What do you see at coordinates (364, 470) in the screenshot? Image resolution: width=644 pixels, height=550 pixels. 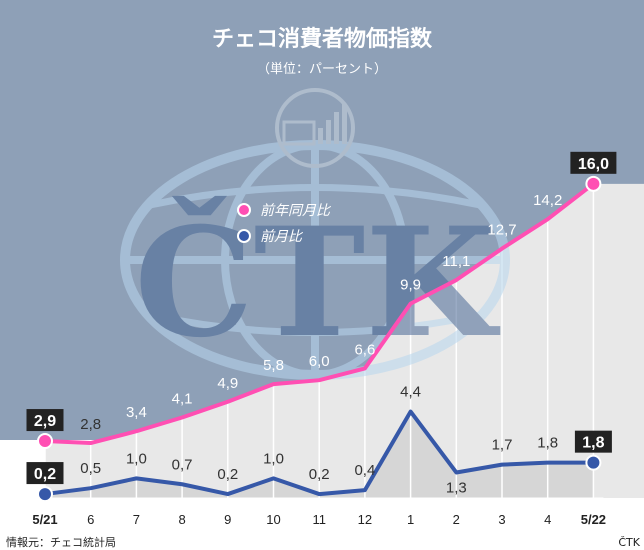 I see `label-mom-7: 0,4` at bounding box center [364, 470].